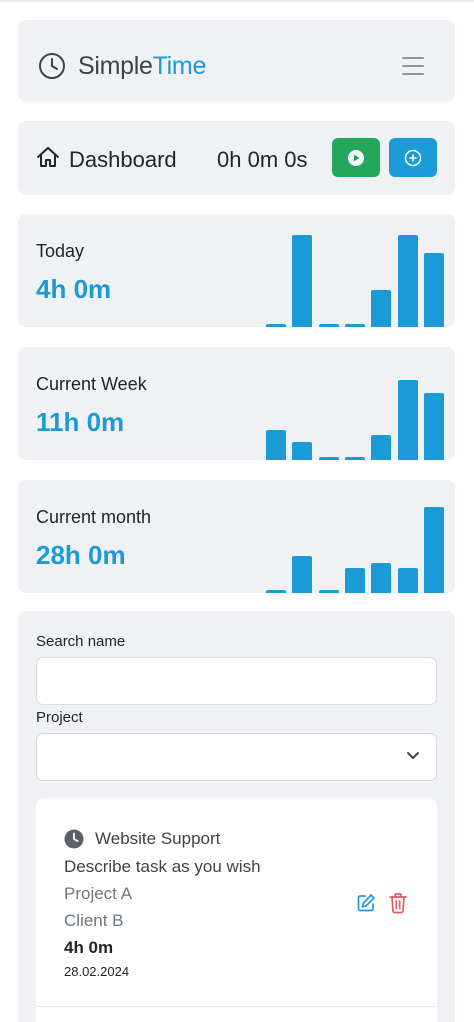 The width and height of the screenshot is (474, 1022). What do you see at coordinates (236, 403) in the screenshot?
I see `stat-card-week: Current Week 11h 0m` at bounding box center [236, 403].